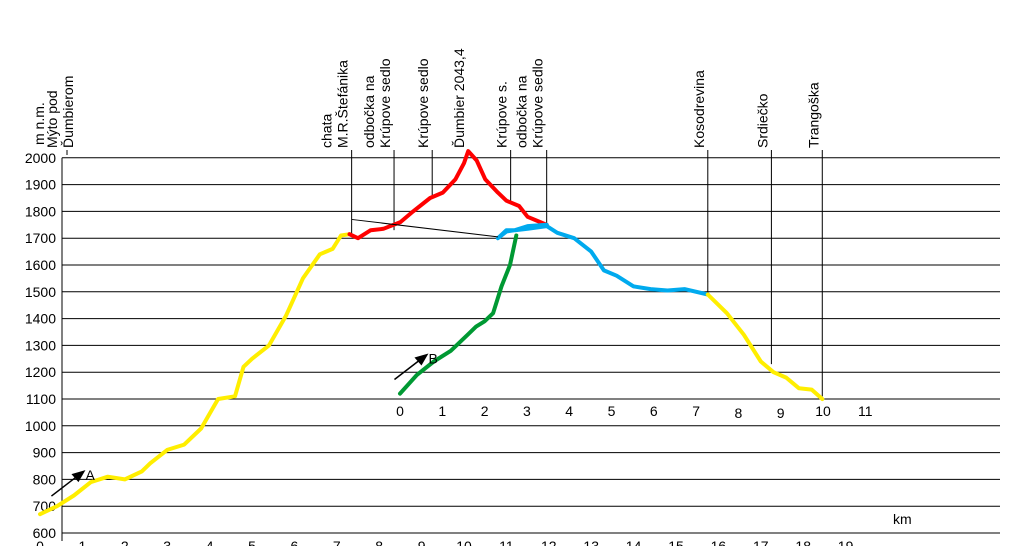 The image size is (1032, 546). Describe the element at coordinates (803, 542) in the screenshot. I see `x-axis-a-tick-label: 18` at that location.